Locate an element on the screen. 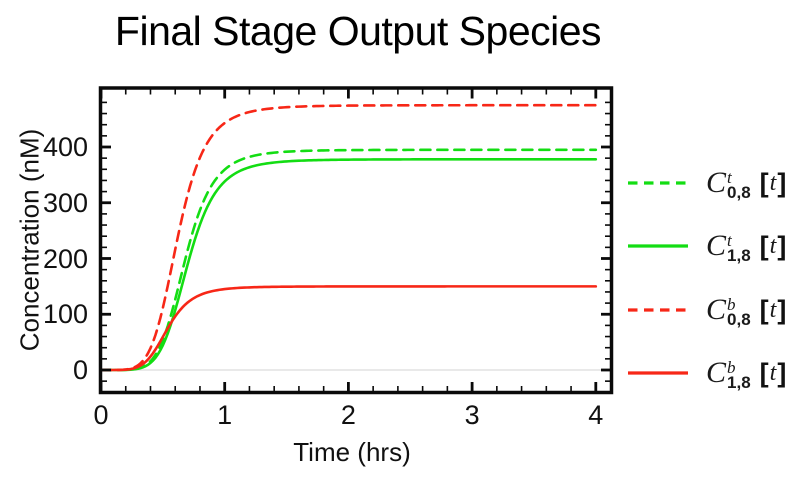  y-tick-label: 300 is located at coordinates (65, 202).